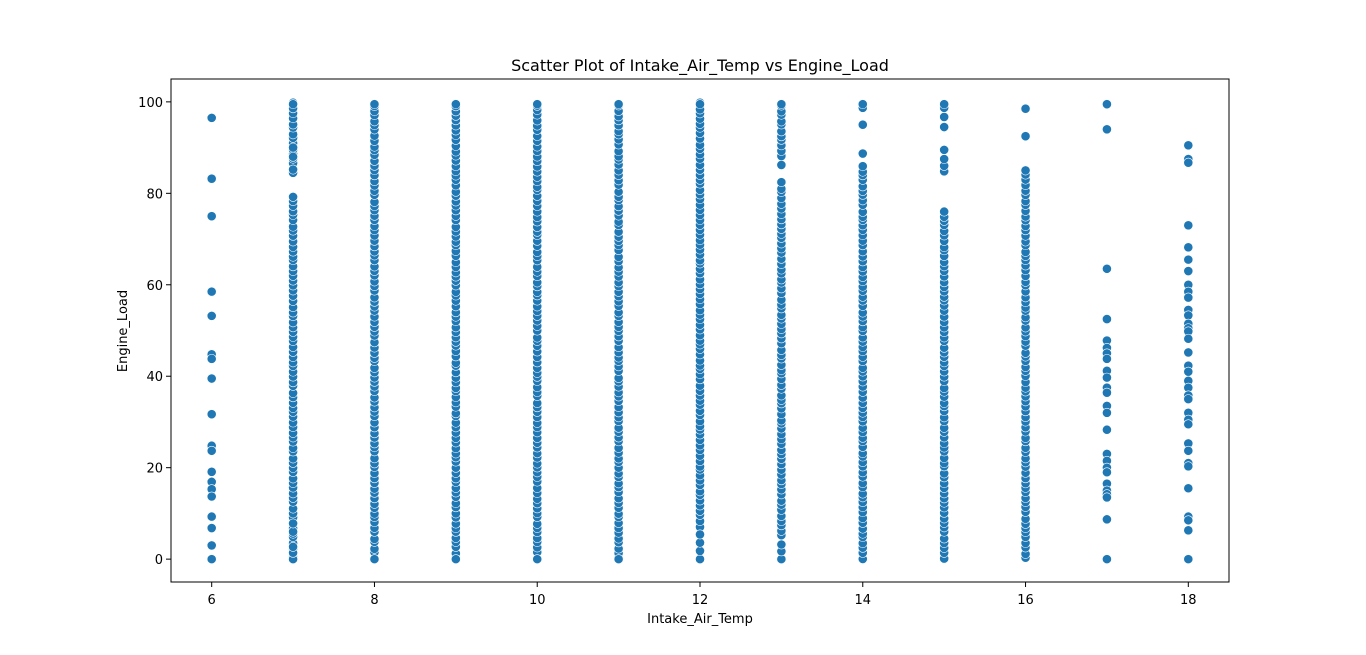 The image size is (1366, 655). I want to click on x-tick-label-6: 6, so click(212, 600).